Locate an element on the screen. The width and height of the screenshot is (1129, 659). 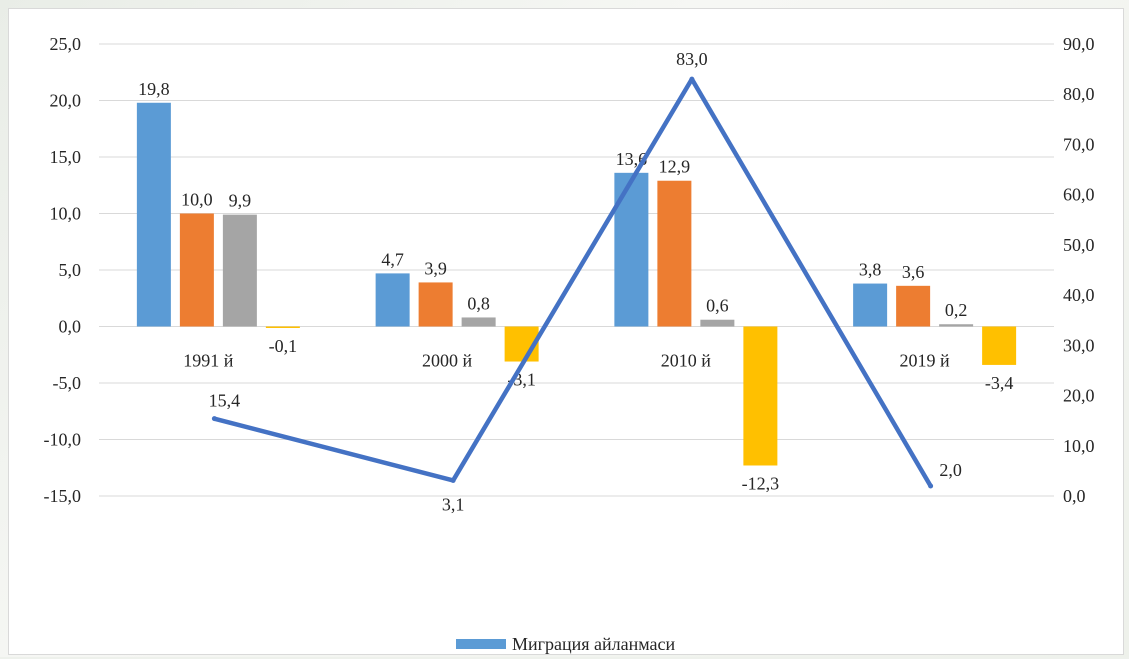
y2-tick-label: 30,0 is located at coordinates (1079, 345).